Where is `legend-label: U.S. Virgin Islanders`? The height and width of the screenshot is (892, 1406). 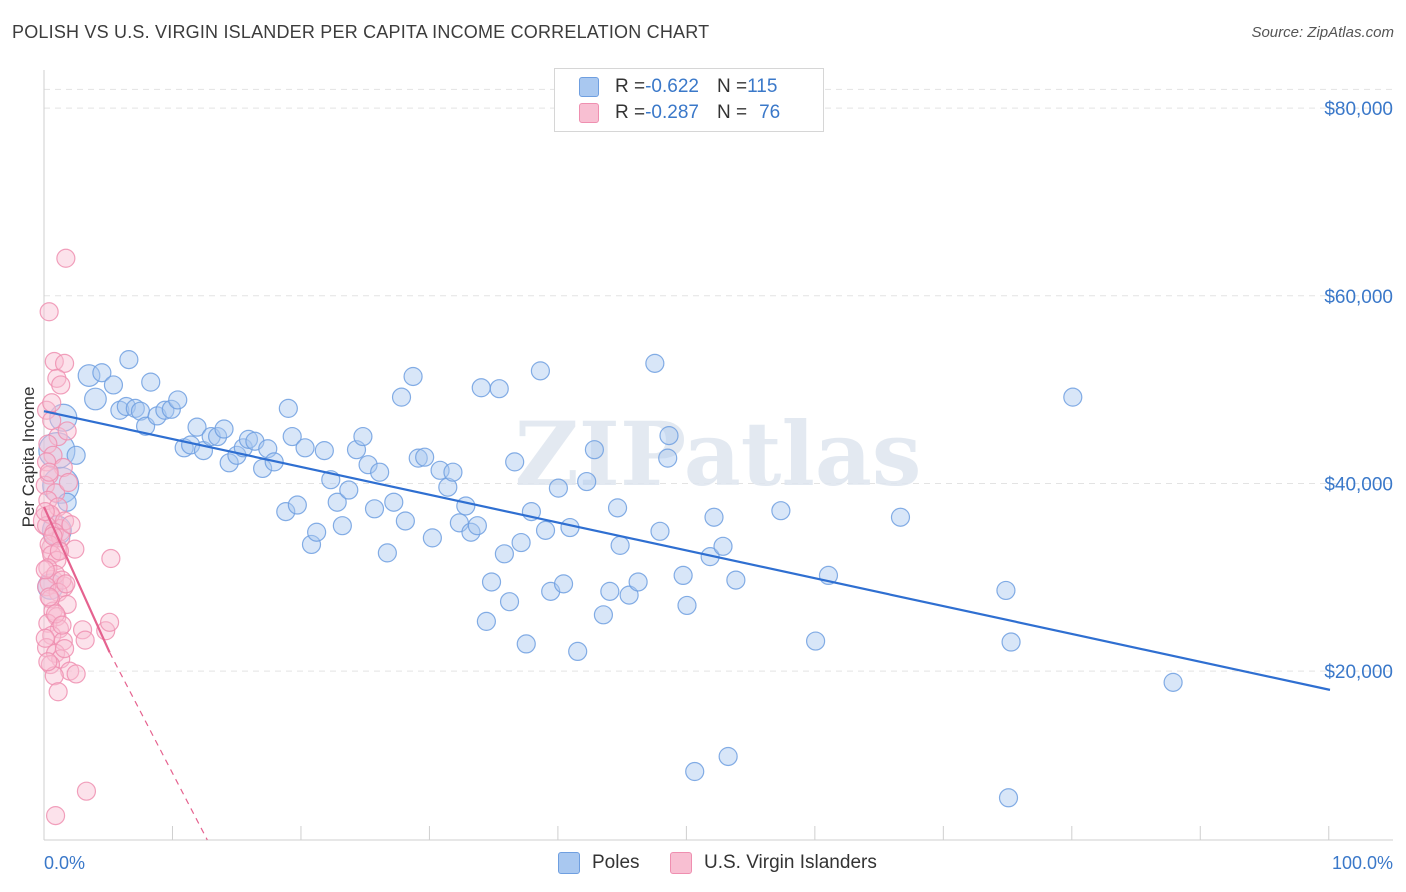
legend-label: U.S. Virgin Islanders is located at coordinates (790, 862).